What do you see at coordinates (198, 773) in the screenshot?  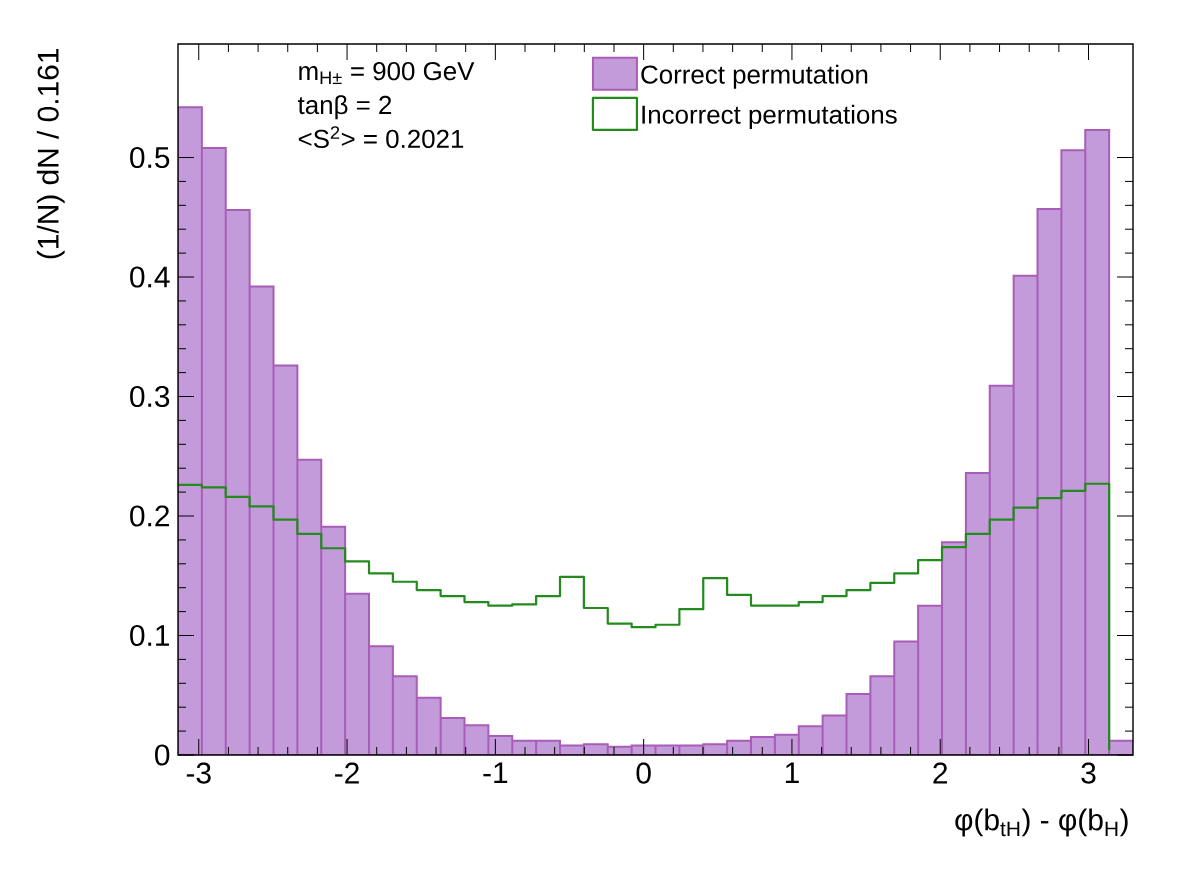 I see `x-tick-label: -3` at bounding box center [198, 773].